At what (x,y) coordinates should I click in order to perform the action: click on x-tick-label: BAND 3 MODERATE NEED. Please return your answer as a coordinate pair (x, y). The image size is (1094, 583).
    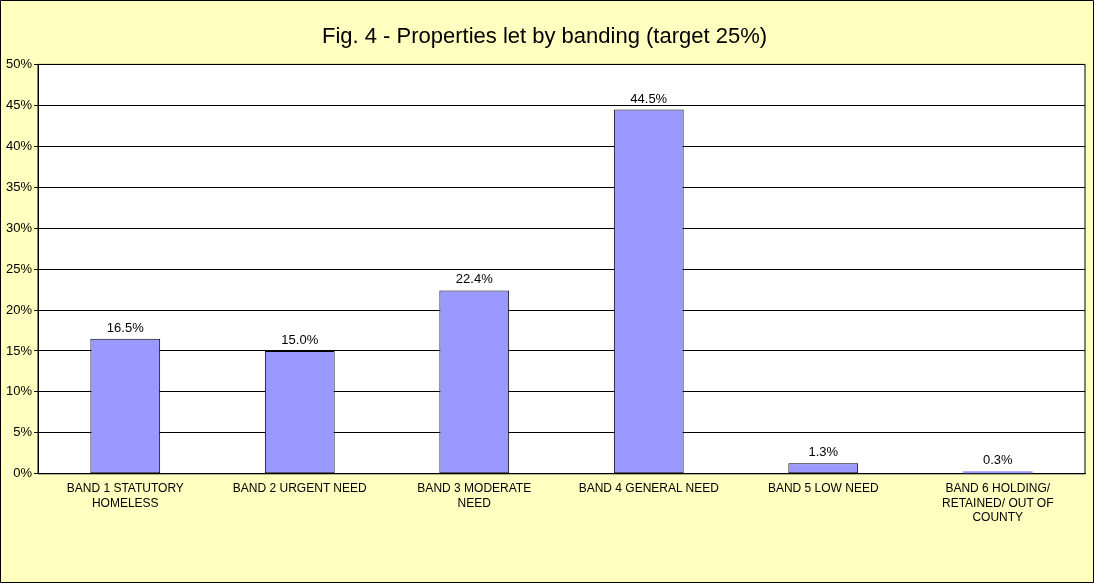
    Looking at the image, I should click on (474, 495).